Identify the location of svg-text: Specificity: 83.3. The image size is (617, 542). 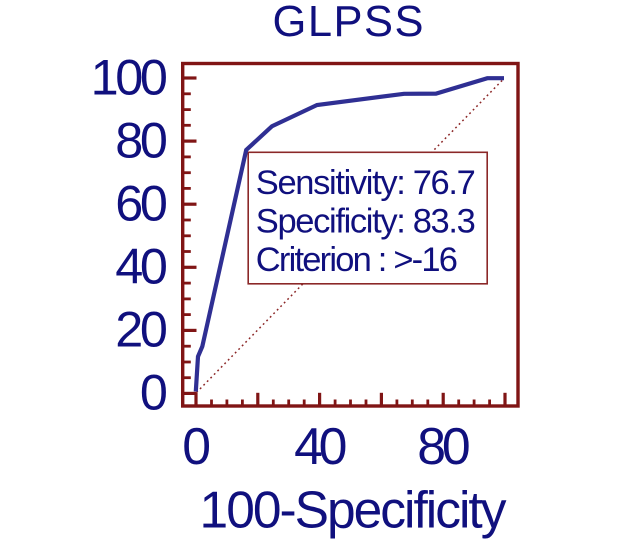
(365, 222).